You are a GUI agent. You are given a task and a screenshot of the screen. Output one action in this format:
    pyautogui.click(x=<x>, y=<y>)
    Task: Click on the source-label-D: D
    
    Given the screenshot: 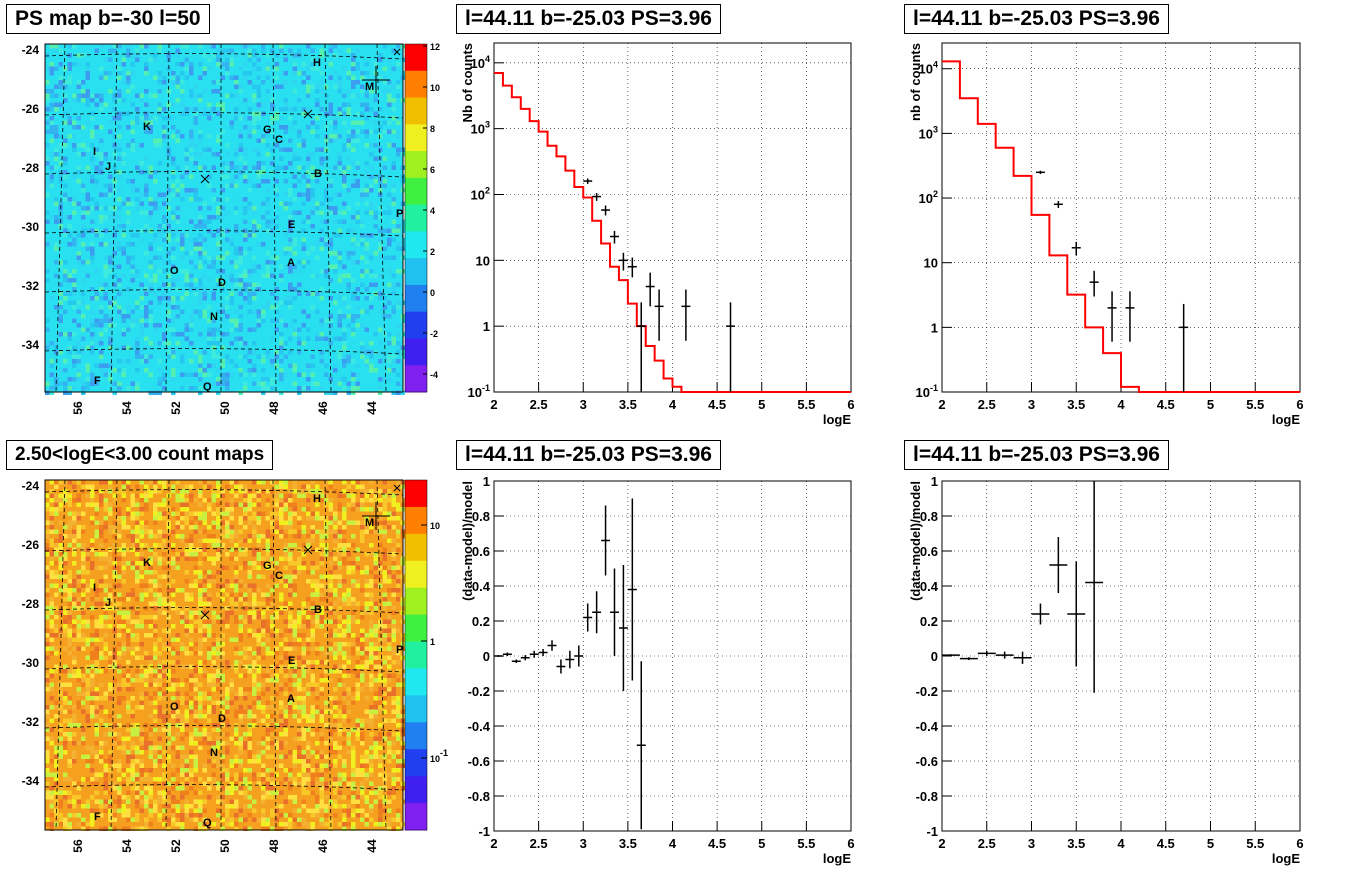 What is the action you would take?
    pyautogui.click(x=222, y=719)
    